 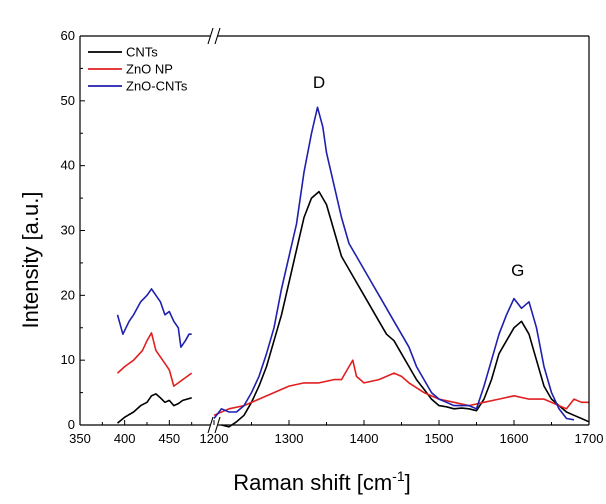 What do you see at coordinates (364, 438) in the screenshot?
I see `x-tick-label: 1400` at bounding box center [364, 438].